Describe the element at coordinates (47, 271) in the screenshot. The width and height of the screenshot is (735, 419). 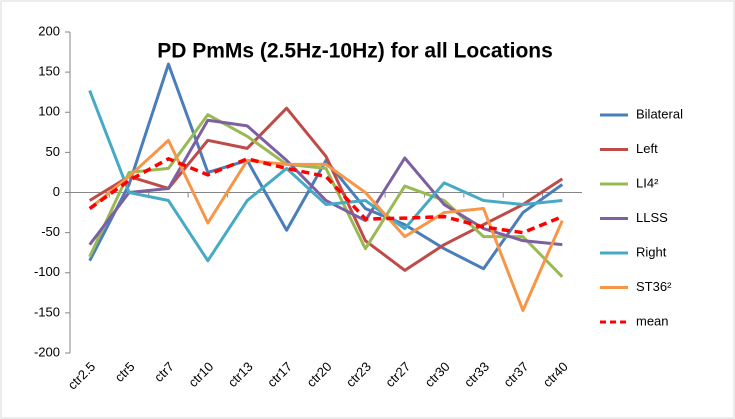
I see `y-tick-label: -100` at that location.